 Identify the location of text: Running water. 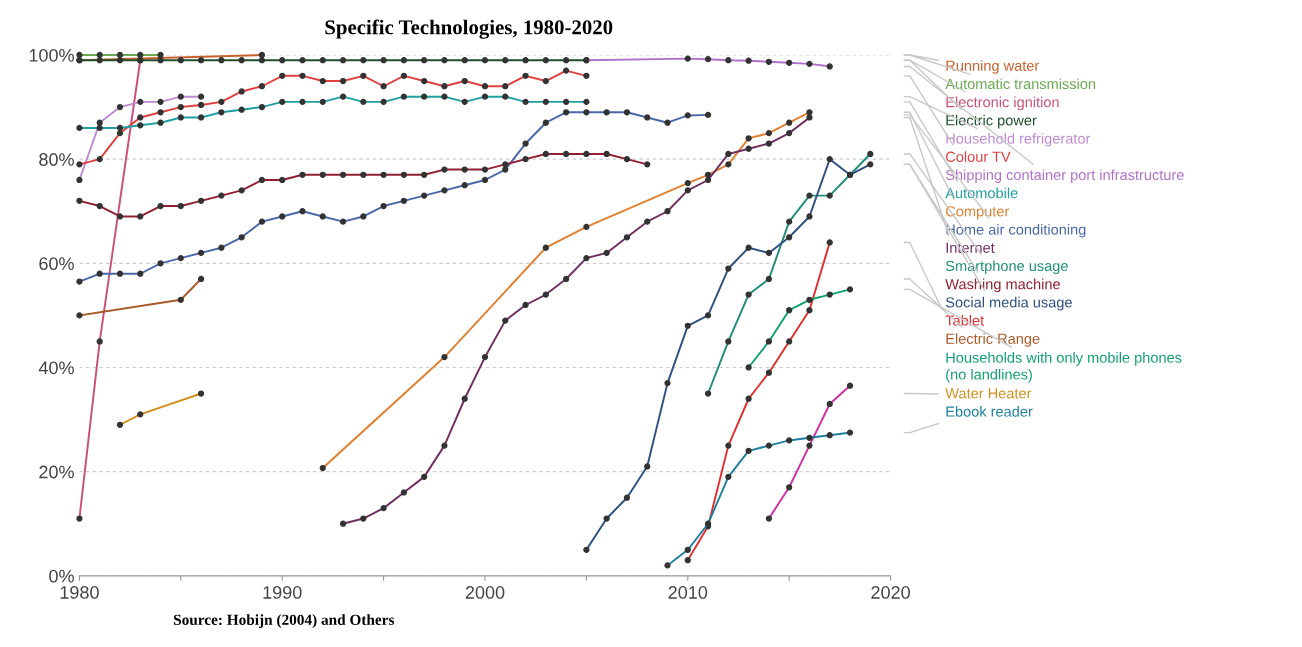
(993, 67).